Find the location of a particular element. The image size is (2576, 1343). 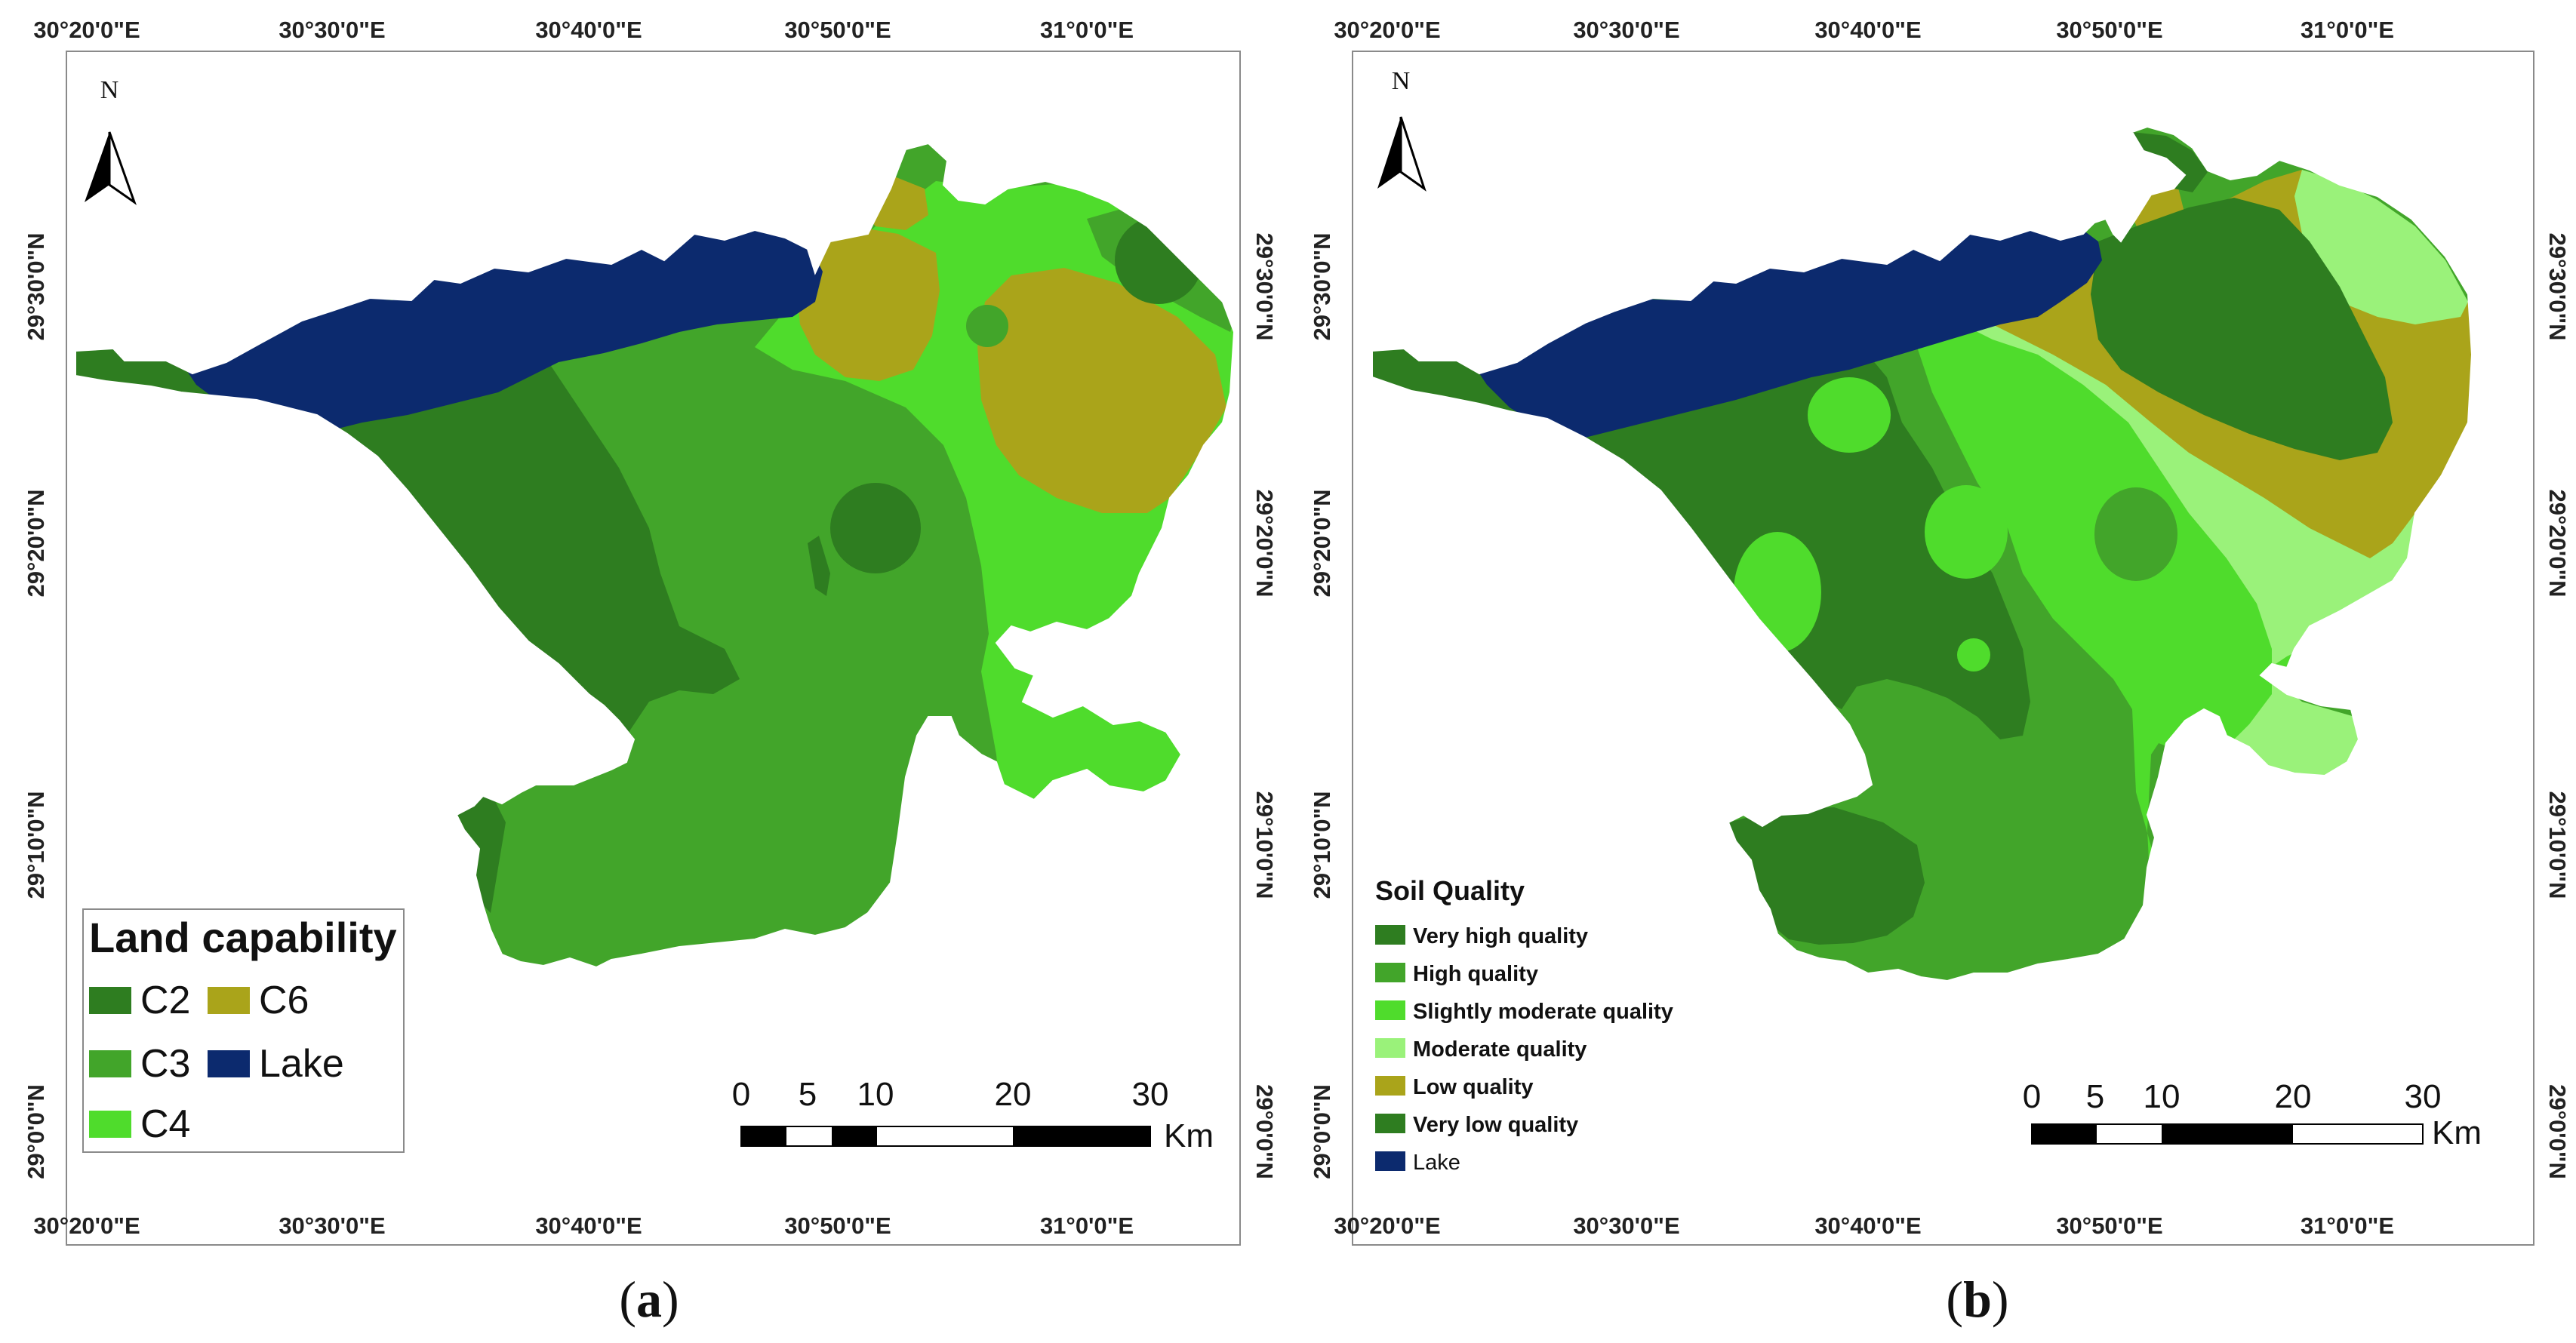

panel-b-scale-bar: 0 5 10 20 30 Km is located at coordinates (2252, 1114).